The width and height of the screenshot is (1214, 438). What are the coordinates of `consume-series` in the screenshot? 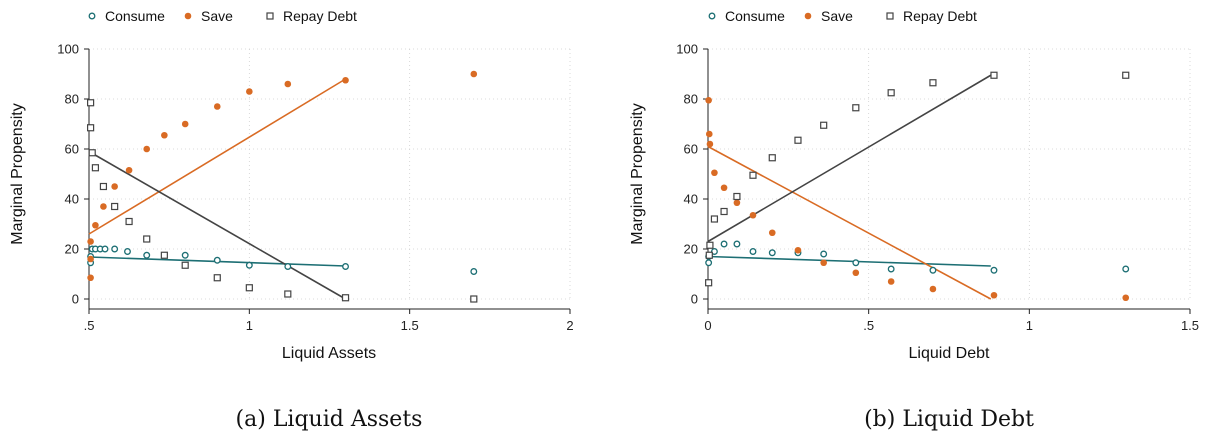 It's located at (917, 257).